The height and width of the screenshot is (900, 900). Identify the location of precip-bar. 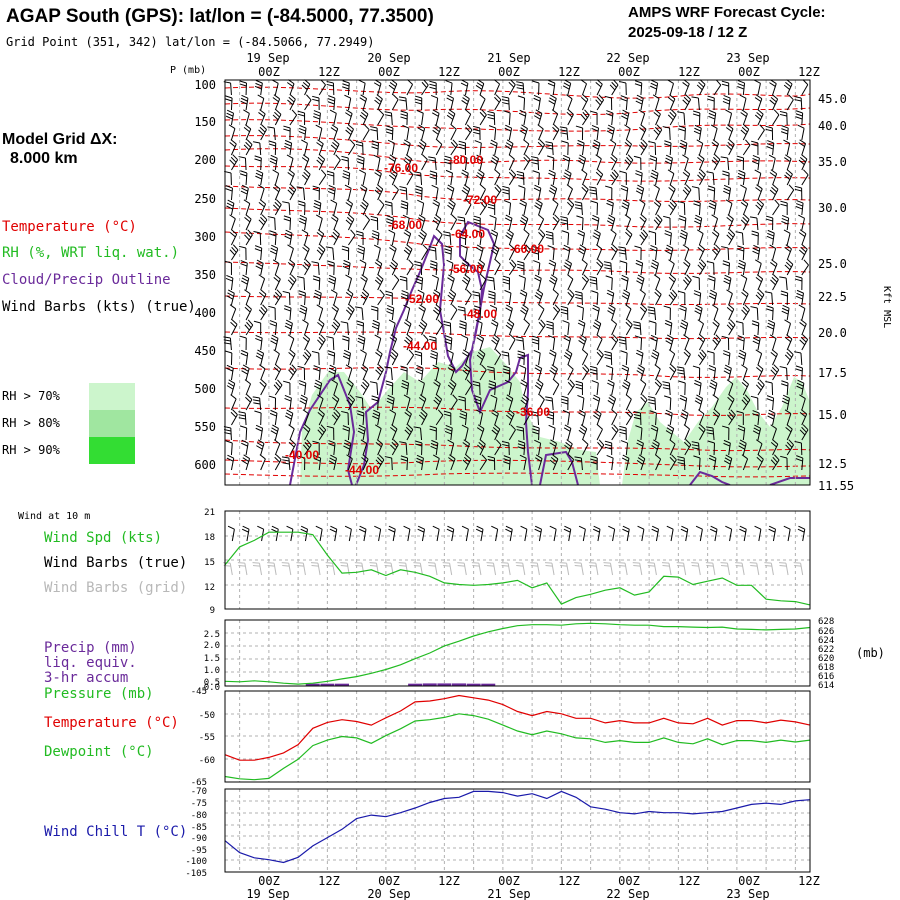
(312, 684).